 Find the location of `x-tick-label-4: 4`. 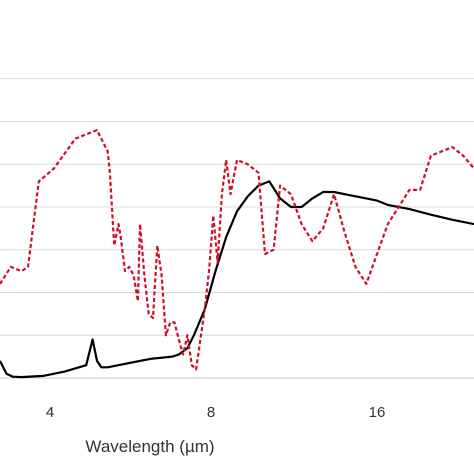

x-tick-label-4: 4 is located at coordinates (50, 412).